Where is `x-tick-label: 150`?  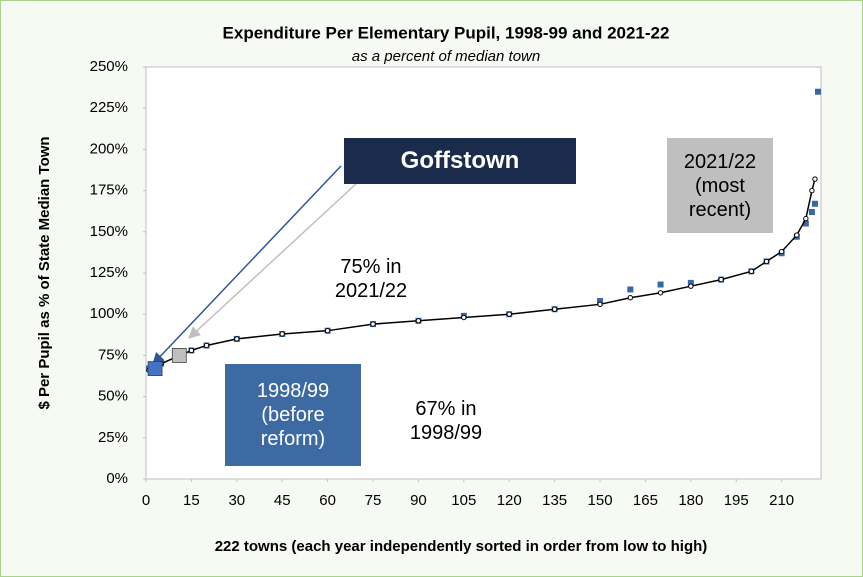
x-tick-label: 150 is located at coordinates (600, 500).